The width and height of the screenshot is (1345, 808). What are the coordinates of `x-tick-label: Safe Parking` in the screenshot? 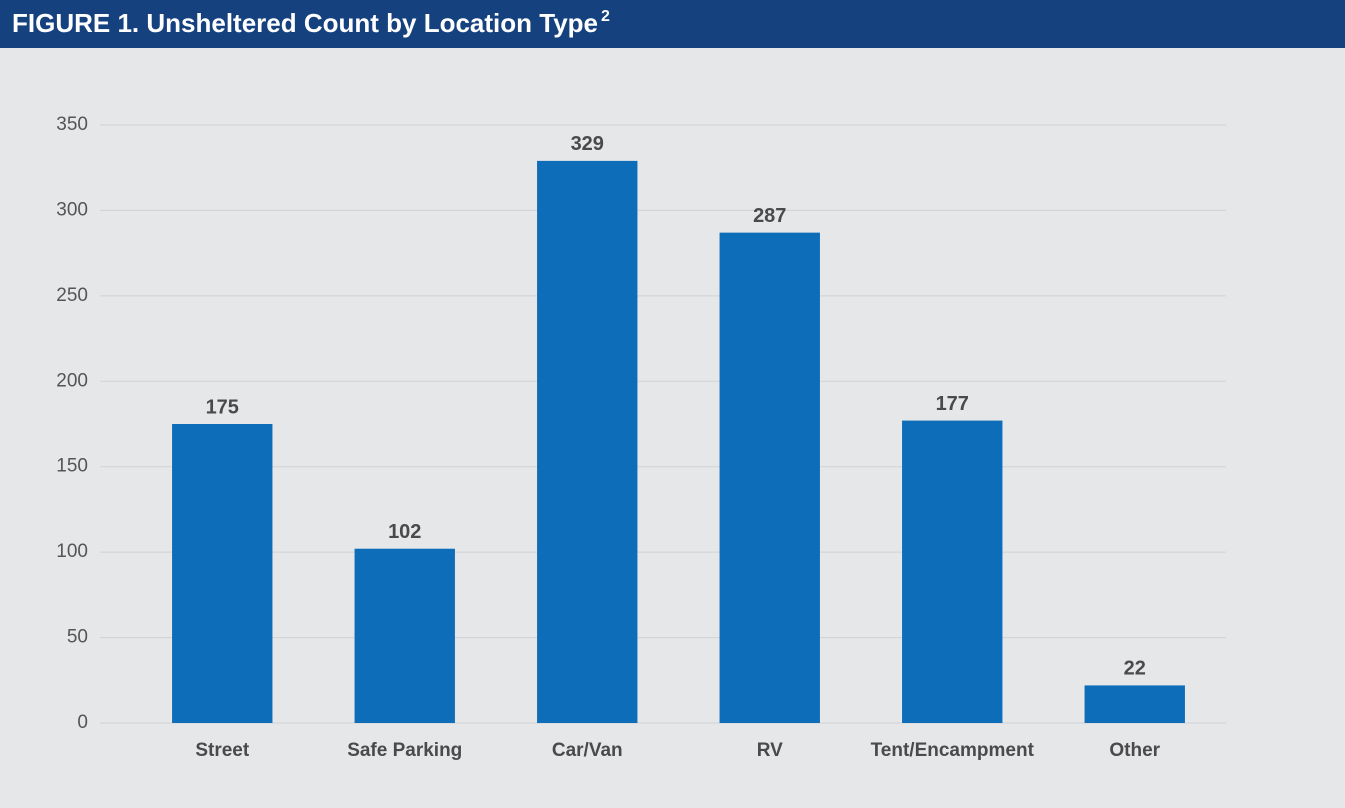 It's located at (404, 750).